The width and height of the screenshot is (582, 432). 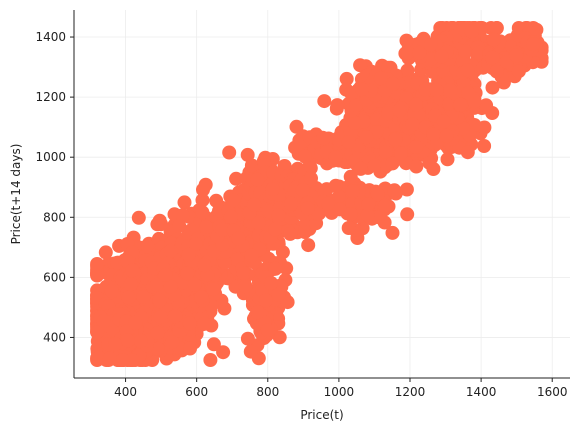 I want to click on y-tick-label: 1200, so click(x=50, y=97).